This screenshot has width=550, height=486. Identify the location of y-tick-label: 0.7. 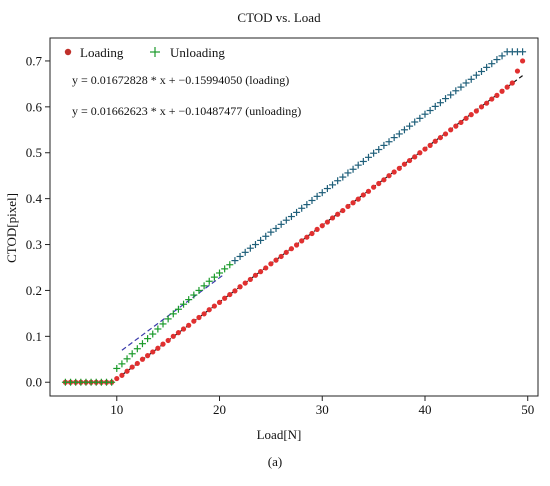
(34, 60).